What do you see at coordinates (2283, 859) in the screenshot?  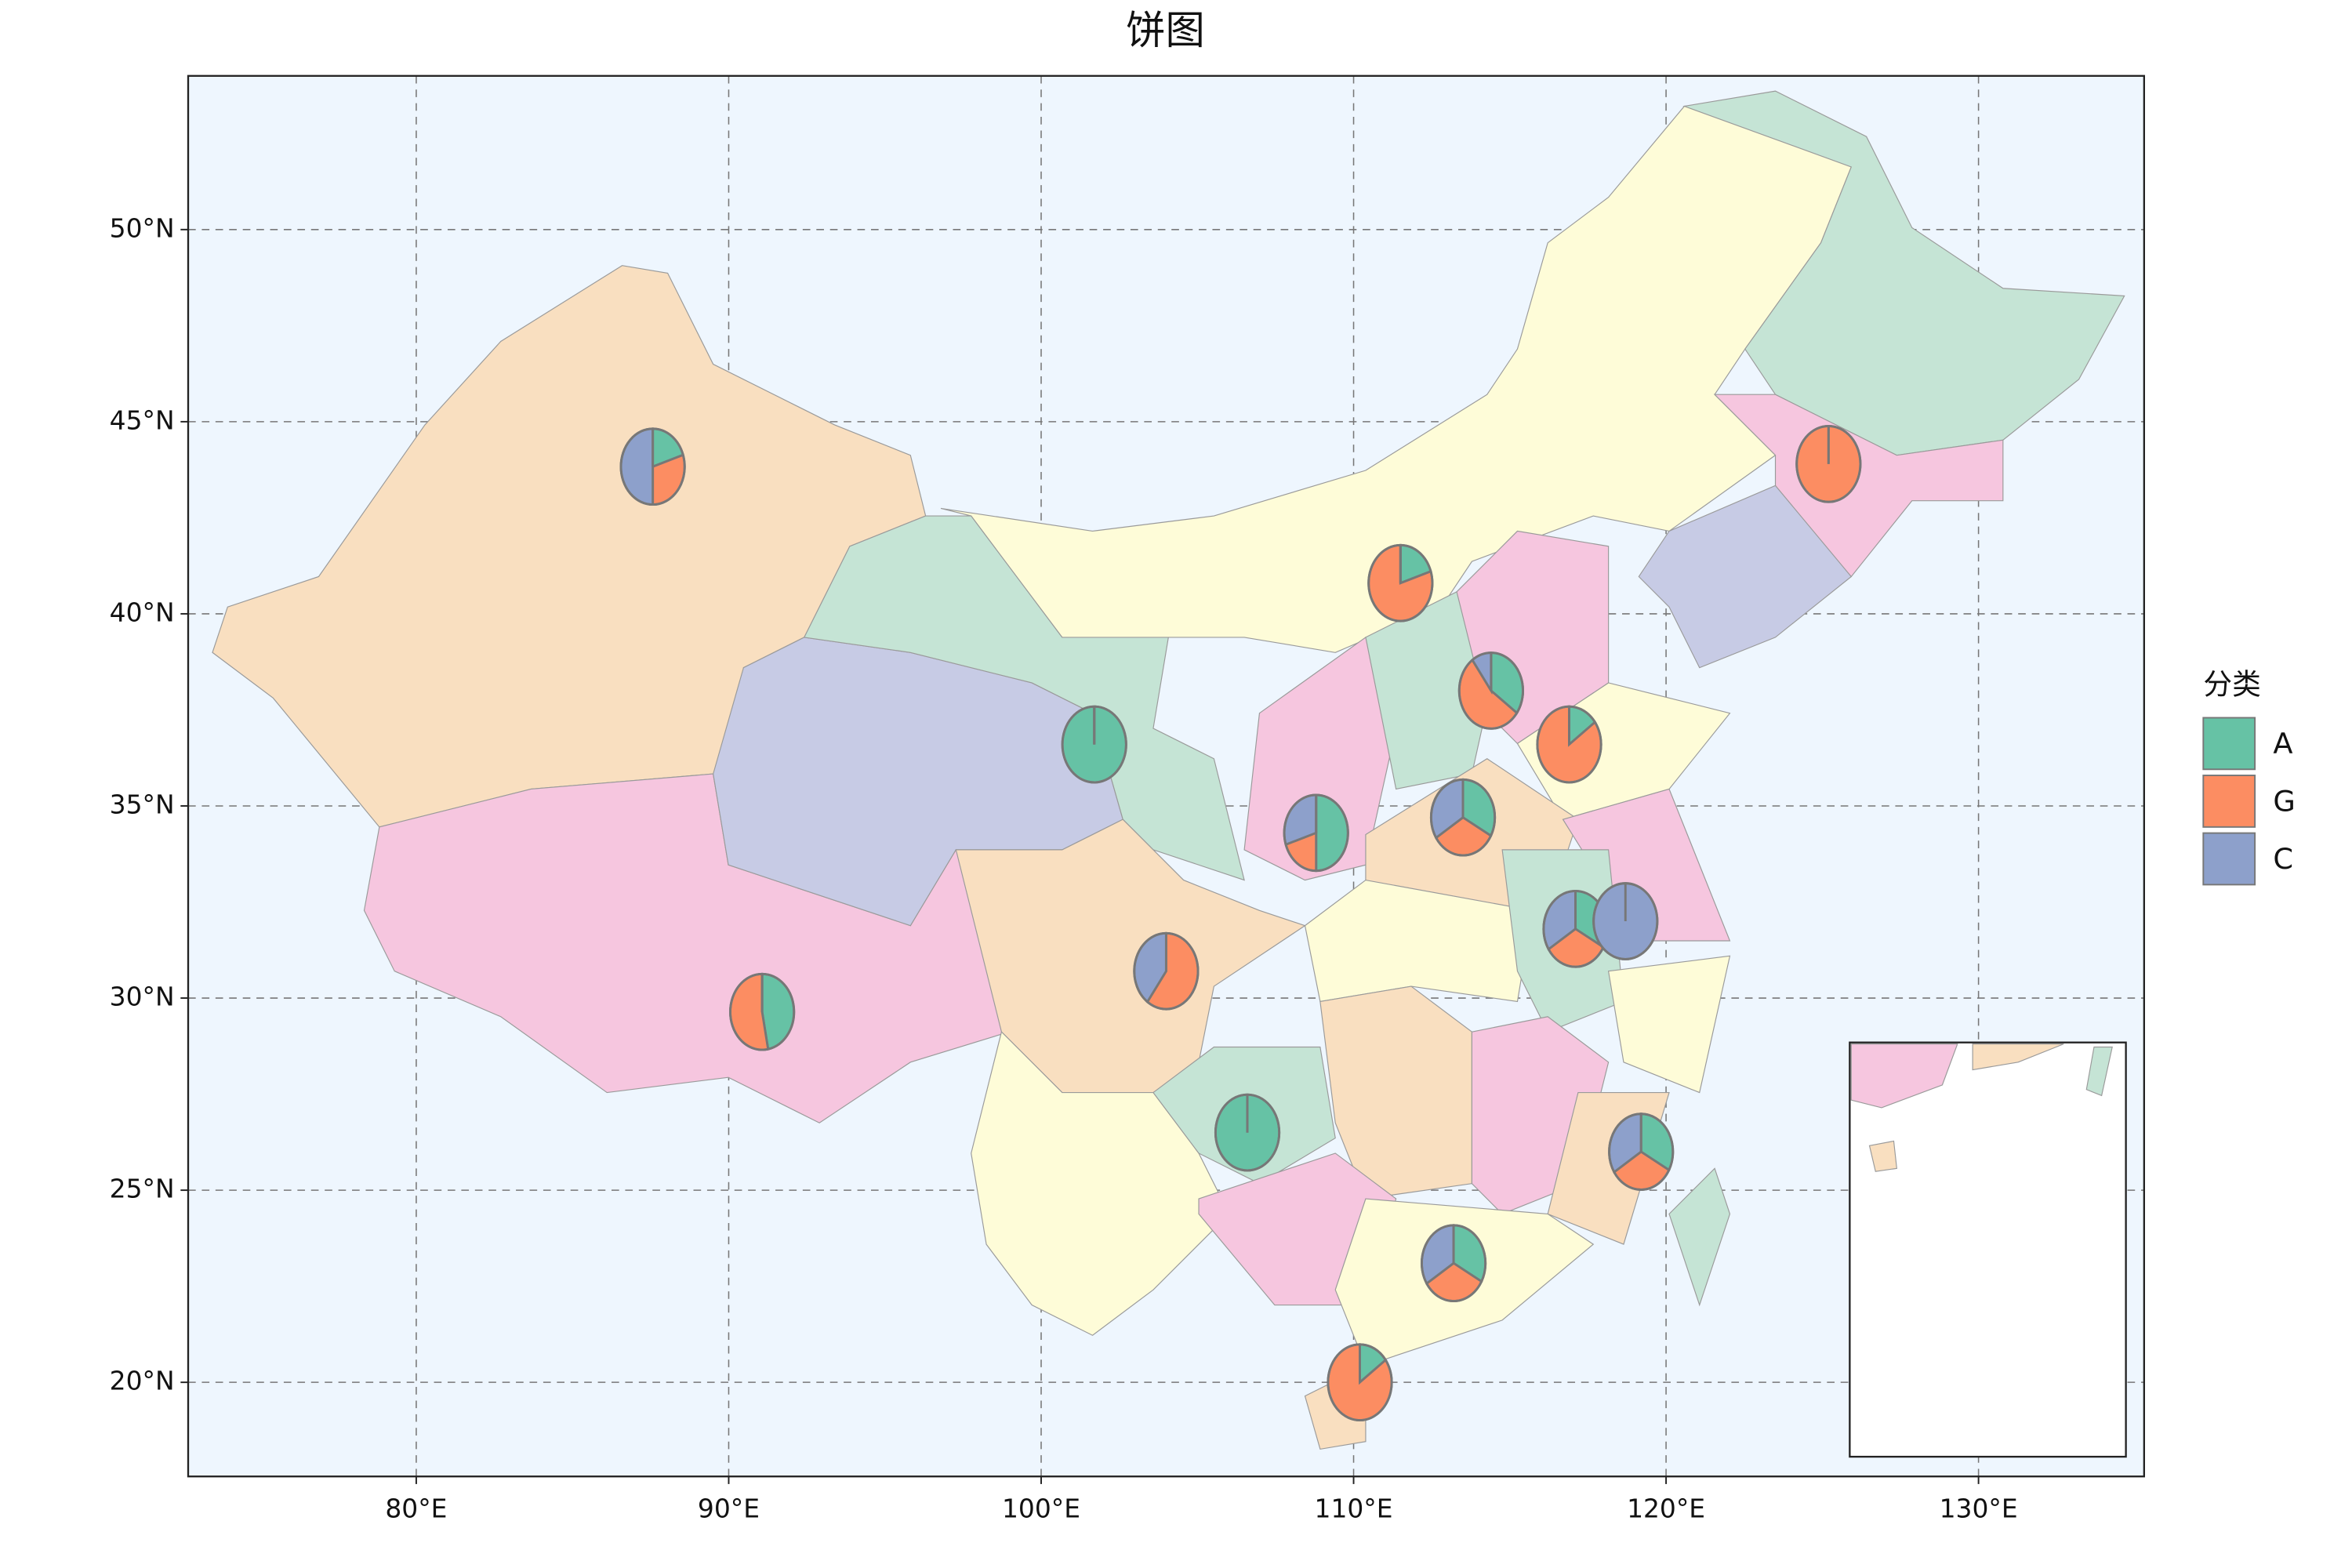 I see `legend-label: C` at bounding box center [2283, 859].